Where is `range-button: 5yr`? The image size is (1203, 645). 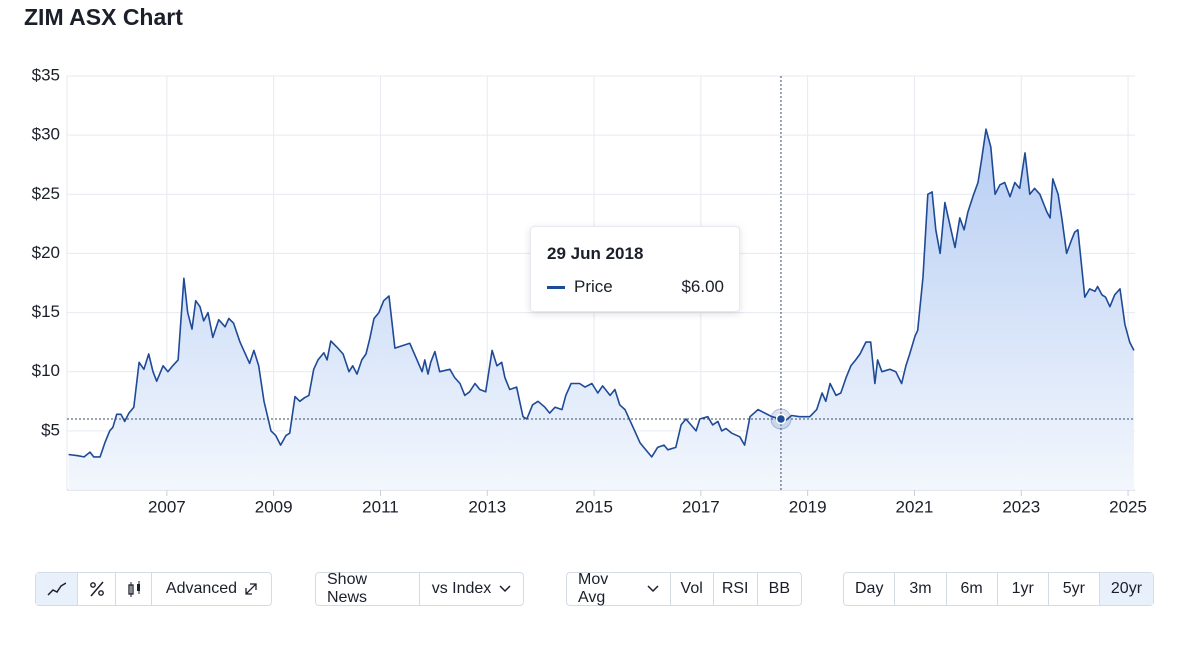 range-button: 5yr is located at coordinates (1074, 589).